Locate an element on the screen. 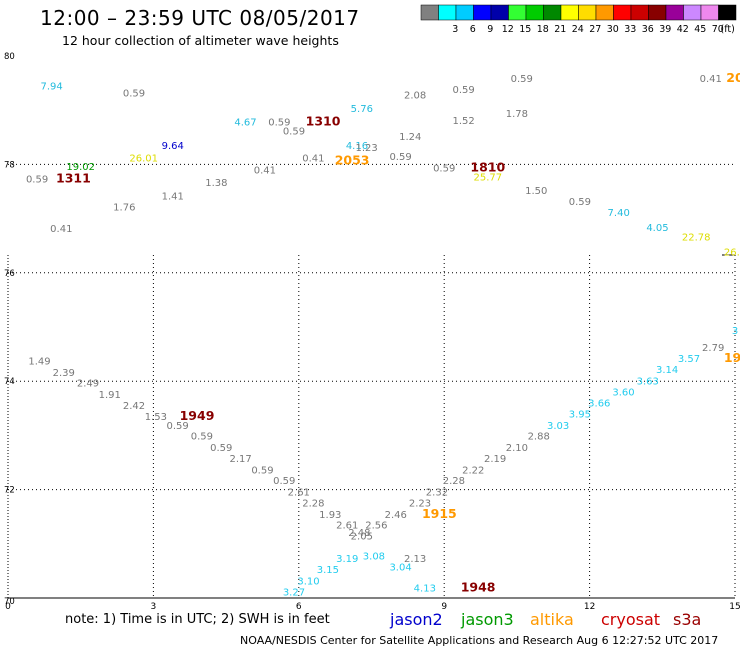  data-point: 1.93 is located at coordinates (330, 515).